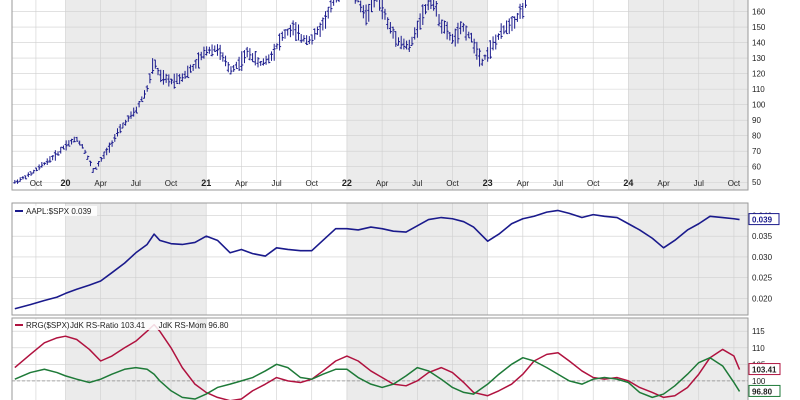 Image resolution: width=800 pixels, height=400 pixels. I want to click on rrg-legend-label: JdK RS-Mom 96.80, so click(194, 325).